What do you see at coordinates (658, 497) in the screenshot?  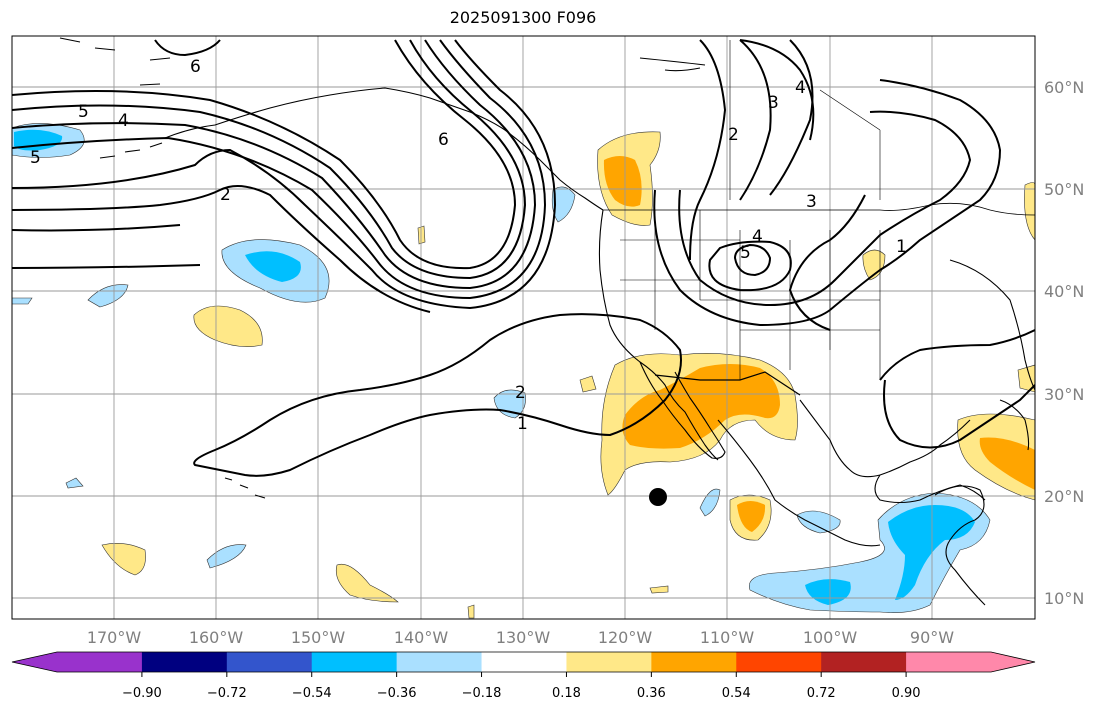 I see `storm-location-marker` at bounding box center [658, 497].